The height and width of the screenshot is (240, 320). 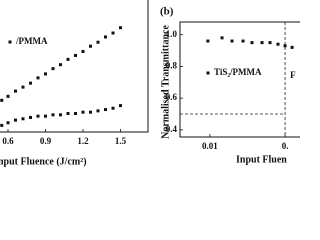 I want to click on y-tick-label: 0.6, so click(x=172, y=97).